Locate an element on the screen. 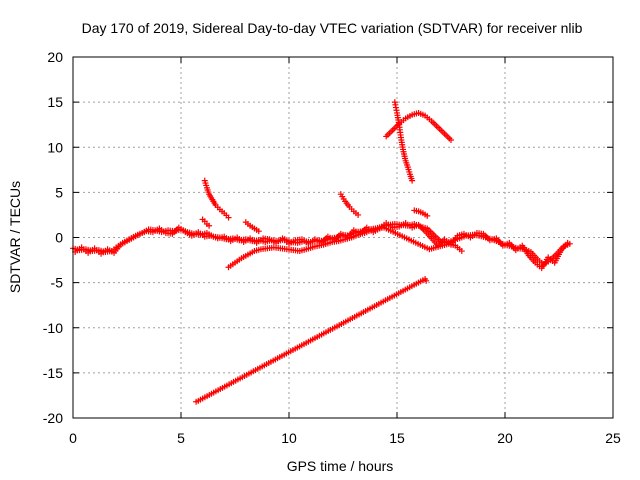 This screenshot has width=640, height=480. series-lower_arcs is located at coordinates (345, 247).